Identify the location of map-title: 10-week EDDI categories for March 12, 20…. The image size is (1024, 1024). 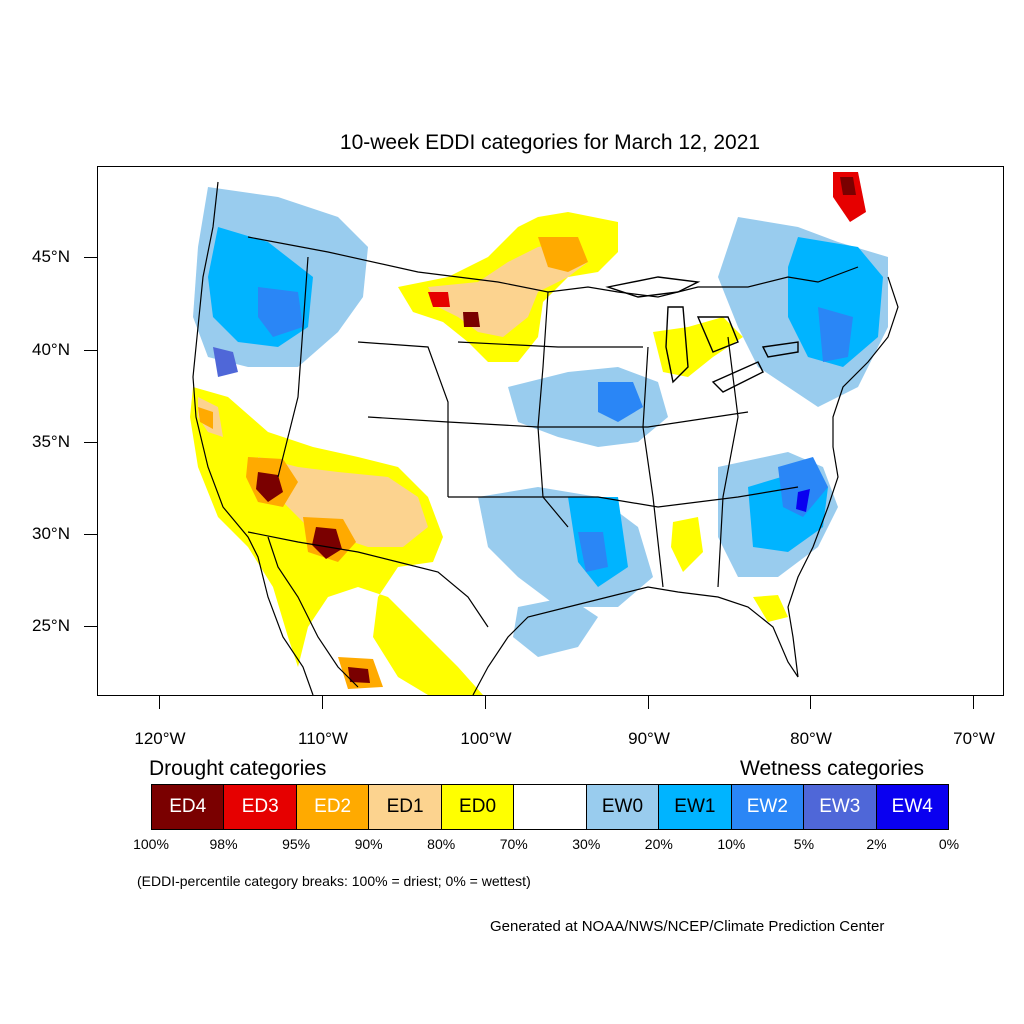
(550, 142).